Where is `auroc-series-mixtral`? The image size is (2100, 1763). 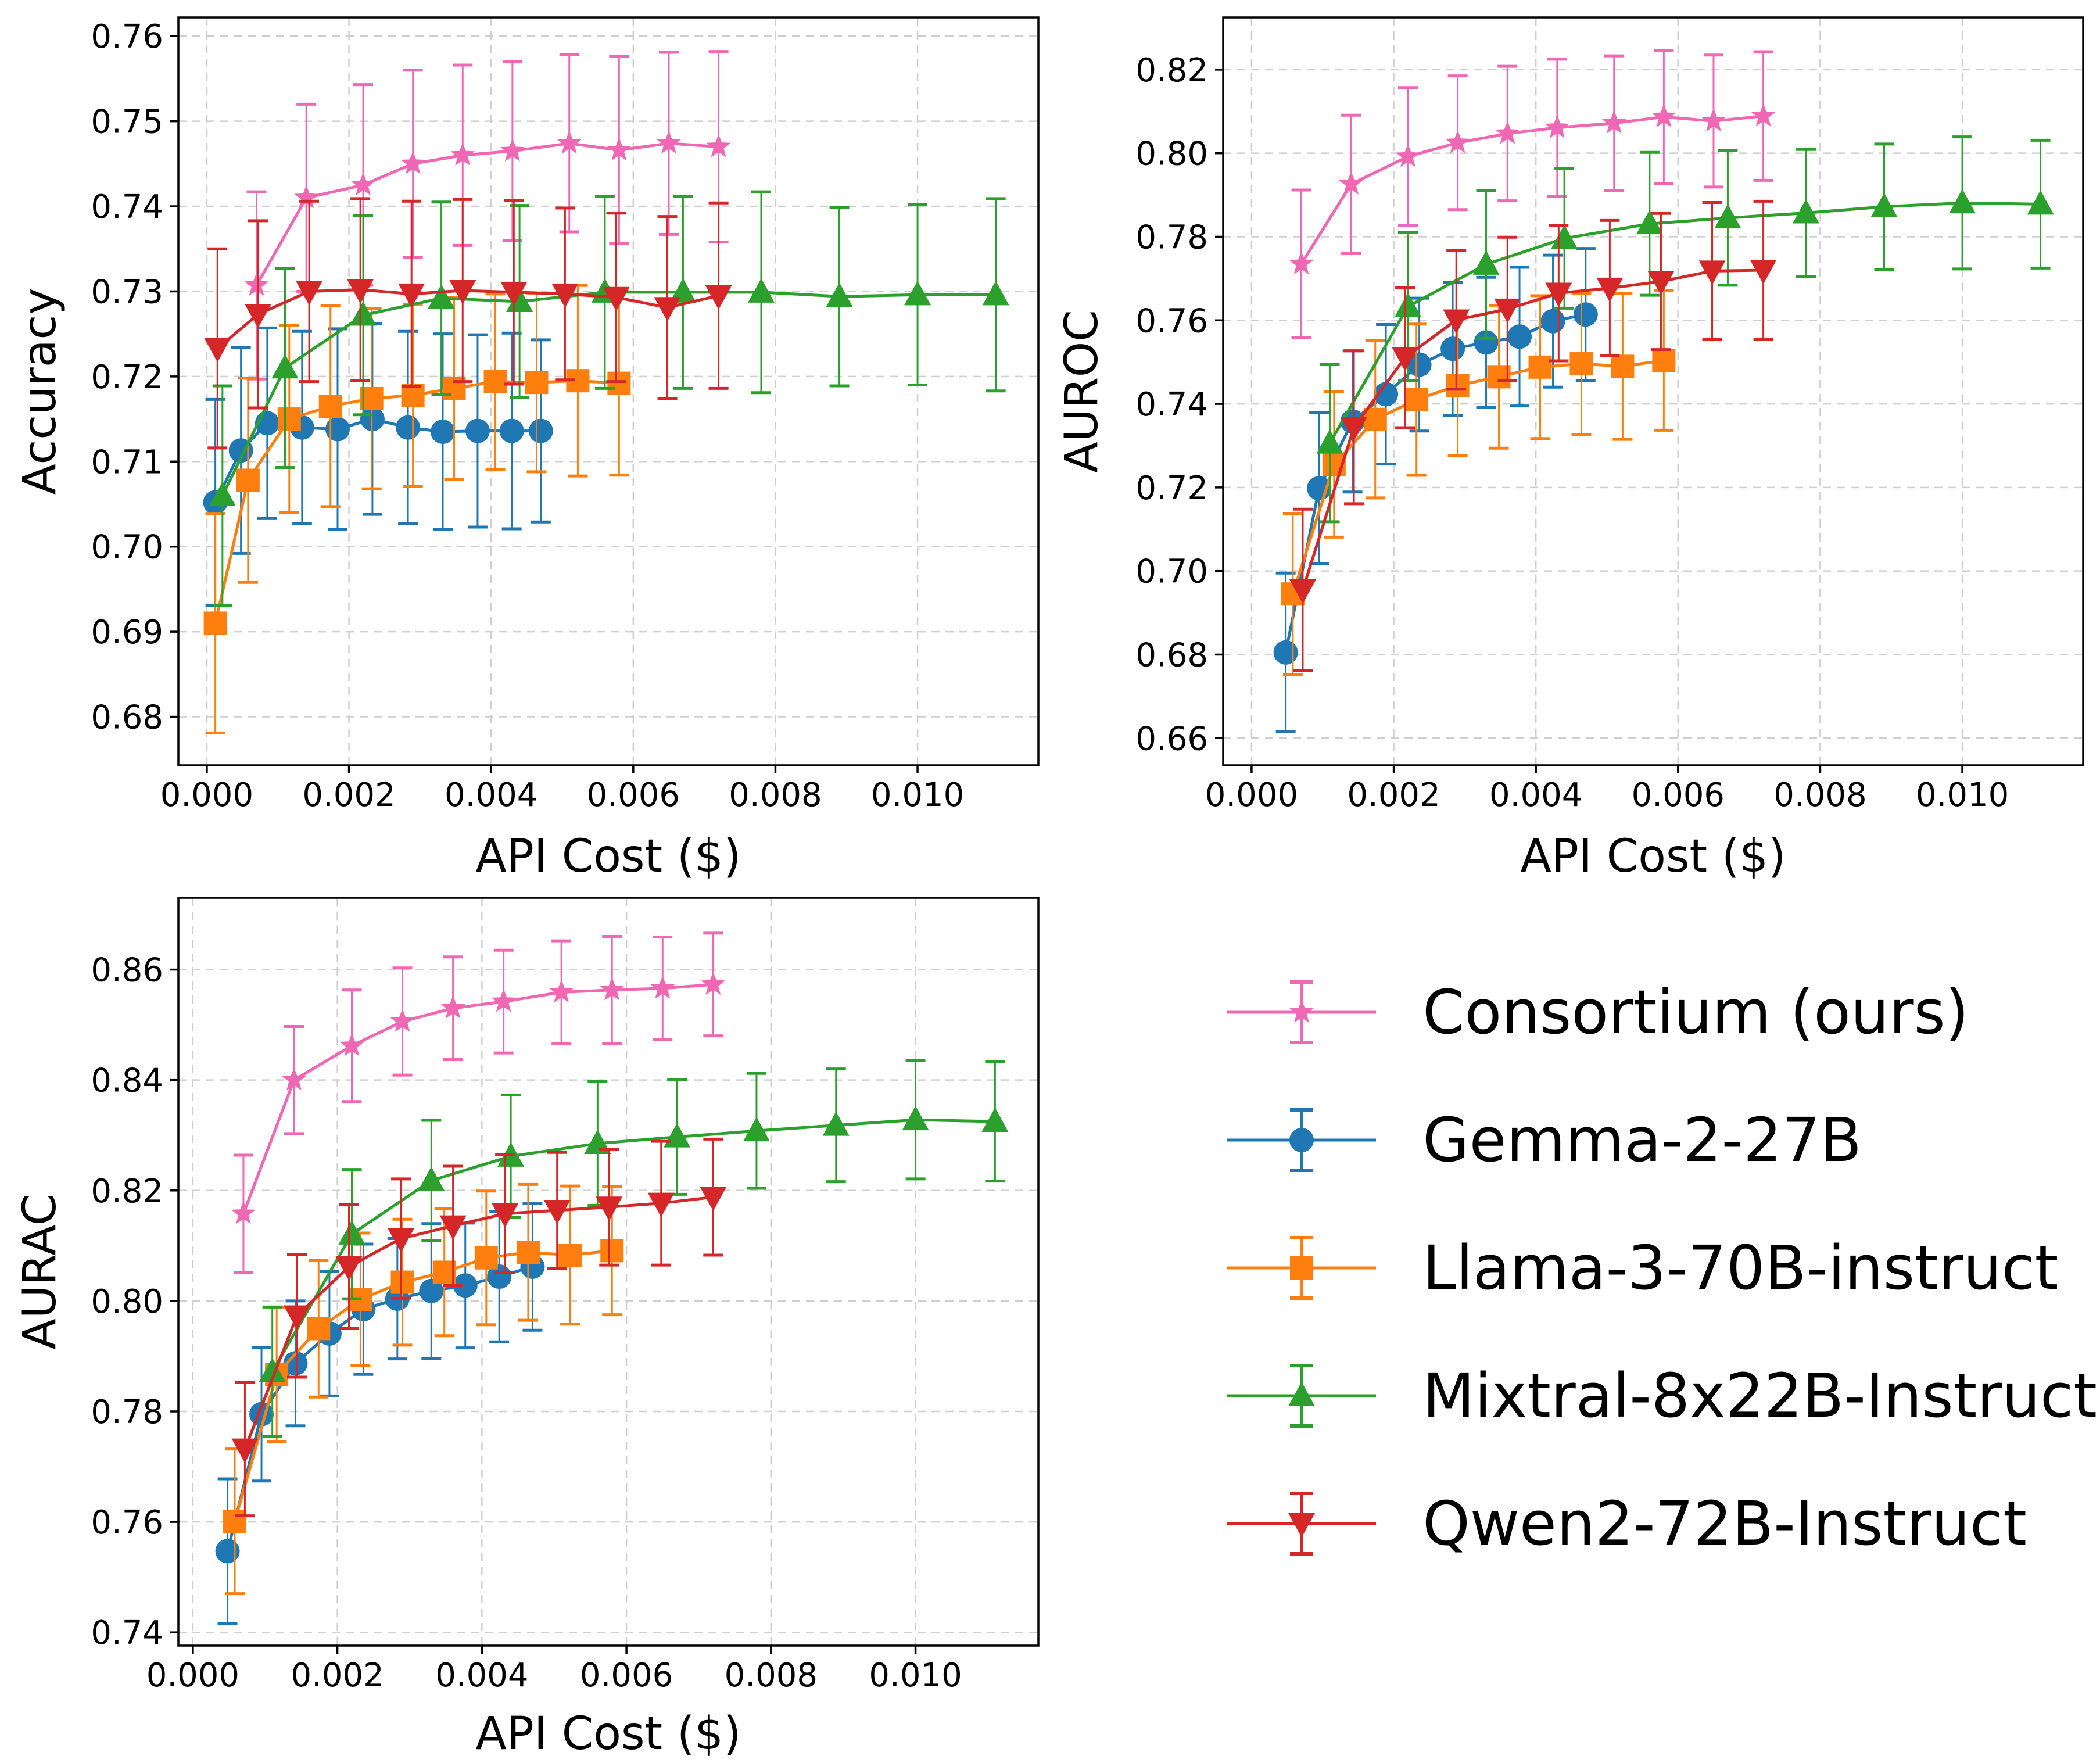
auroc-series-mixtral is located at coordinates (1685, 329).